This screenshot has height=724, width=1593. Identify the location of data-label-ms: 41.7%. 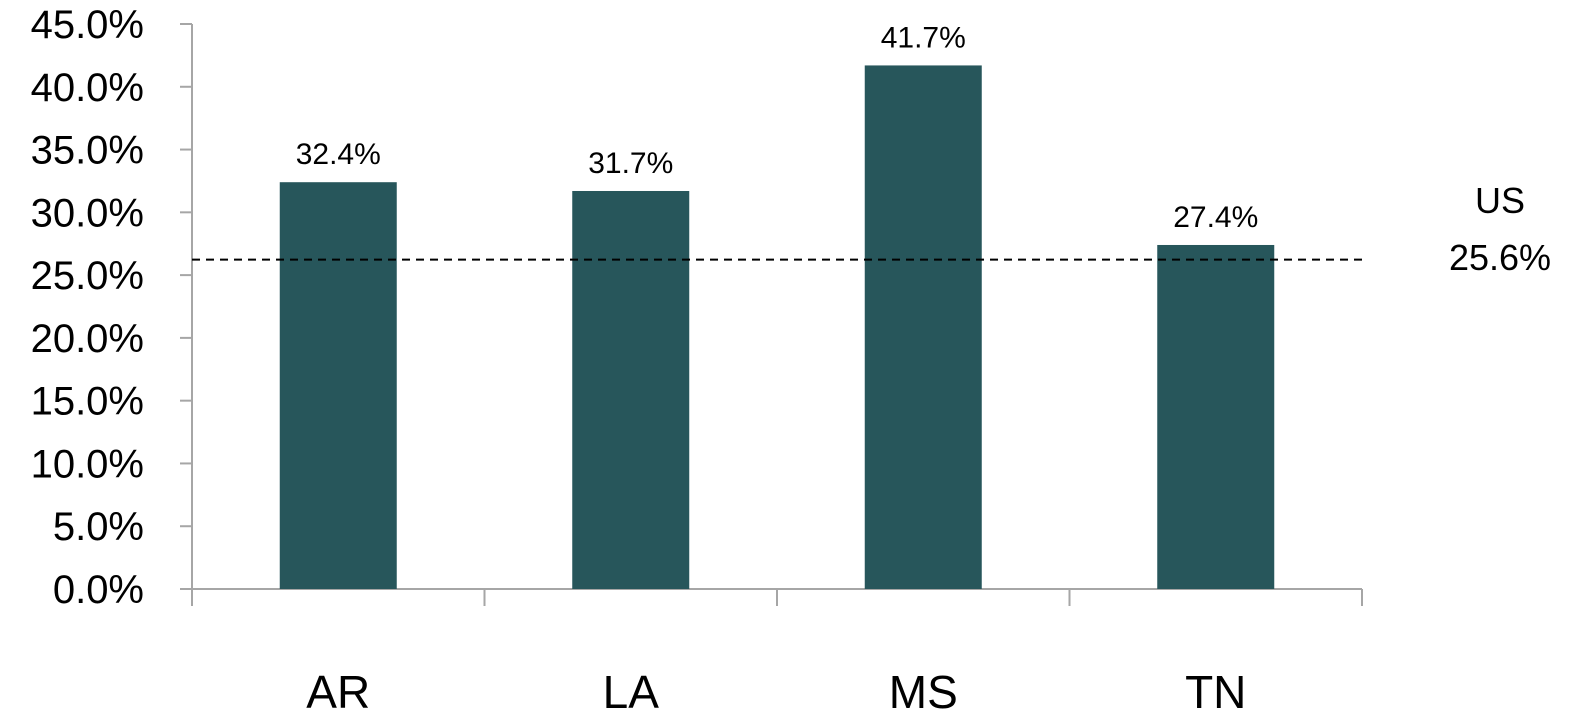
(923, 37).